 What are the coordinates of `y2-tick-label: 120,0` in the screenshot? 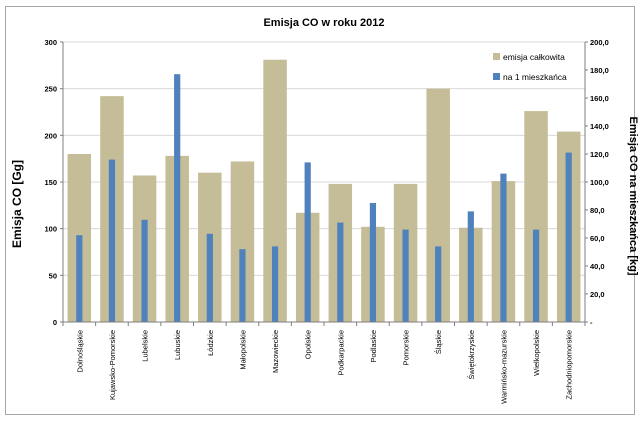 It's located at (599, 154).